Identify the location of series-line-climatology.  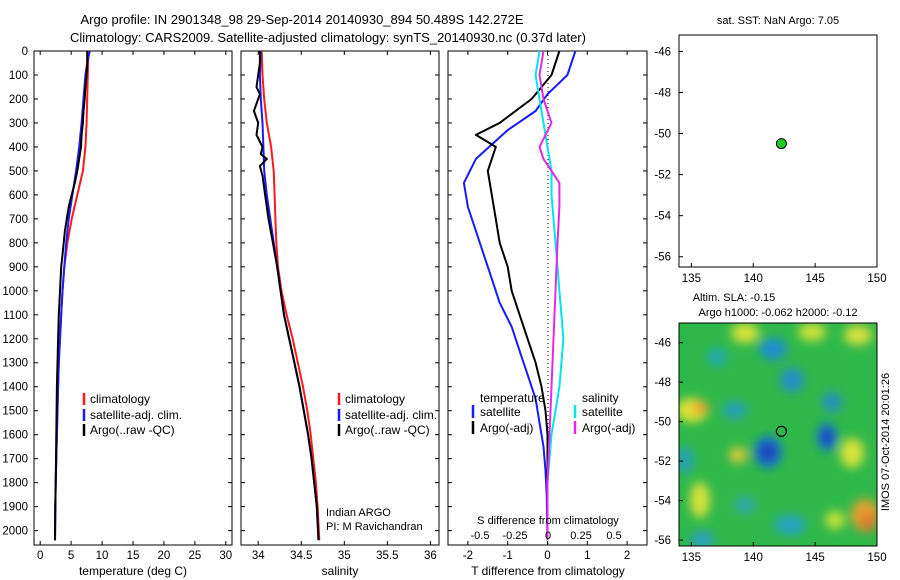
(290, 295).